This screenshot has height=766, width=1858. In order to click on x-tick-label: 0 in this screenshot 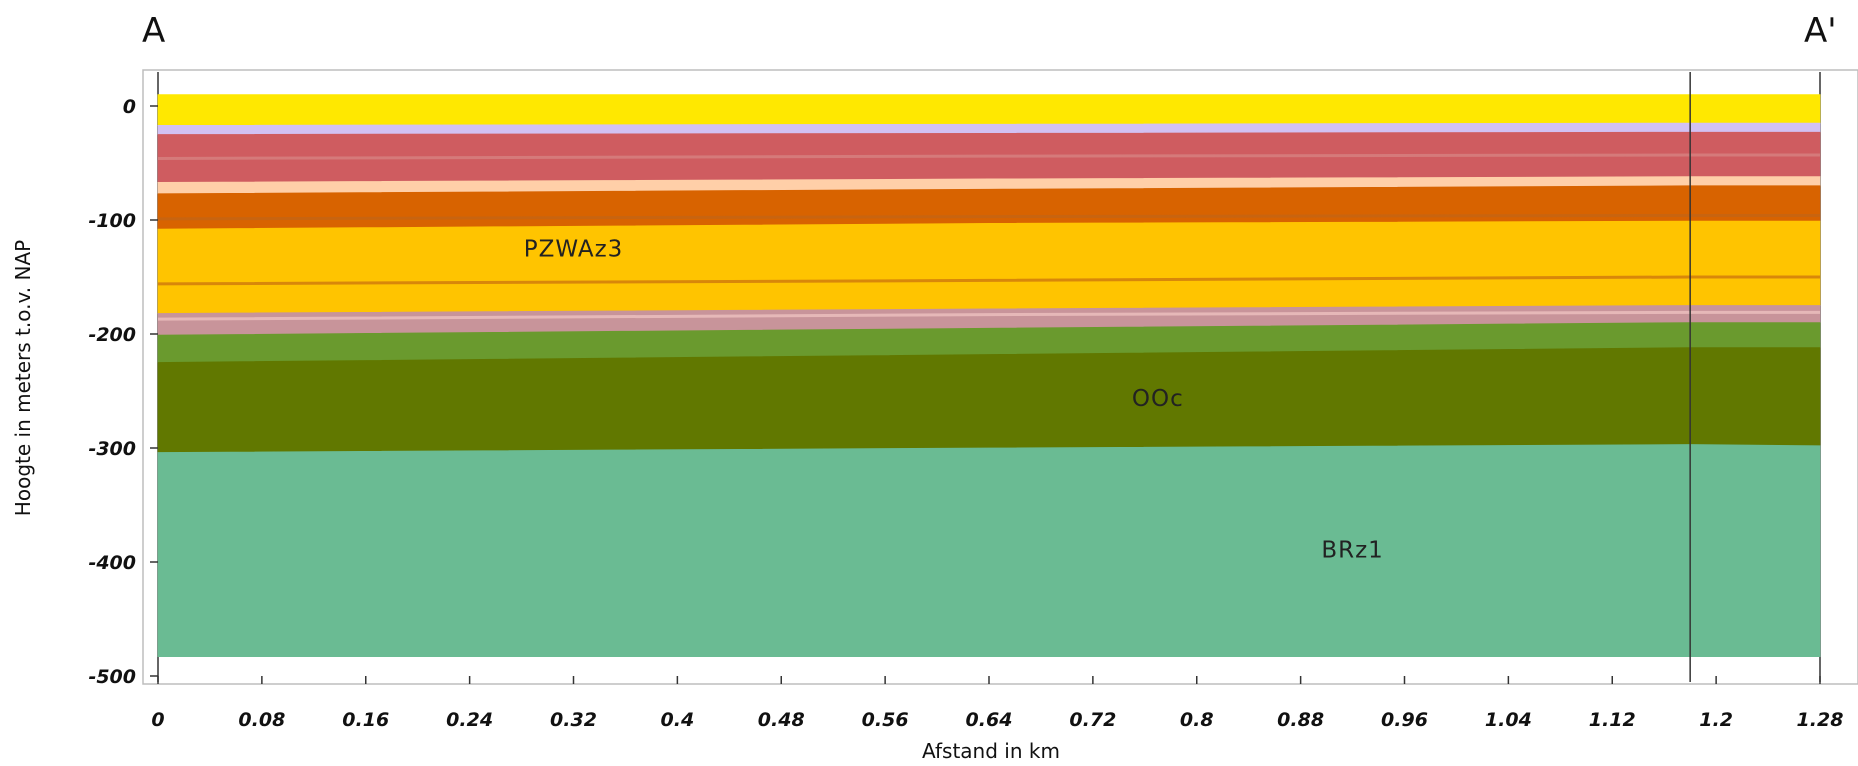, I will do `click(157, 720)`.